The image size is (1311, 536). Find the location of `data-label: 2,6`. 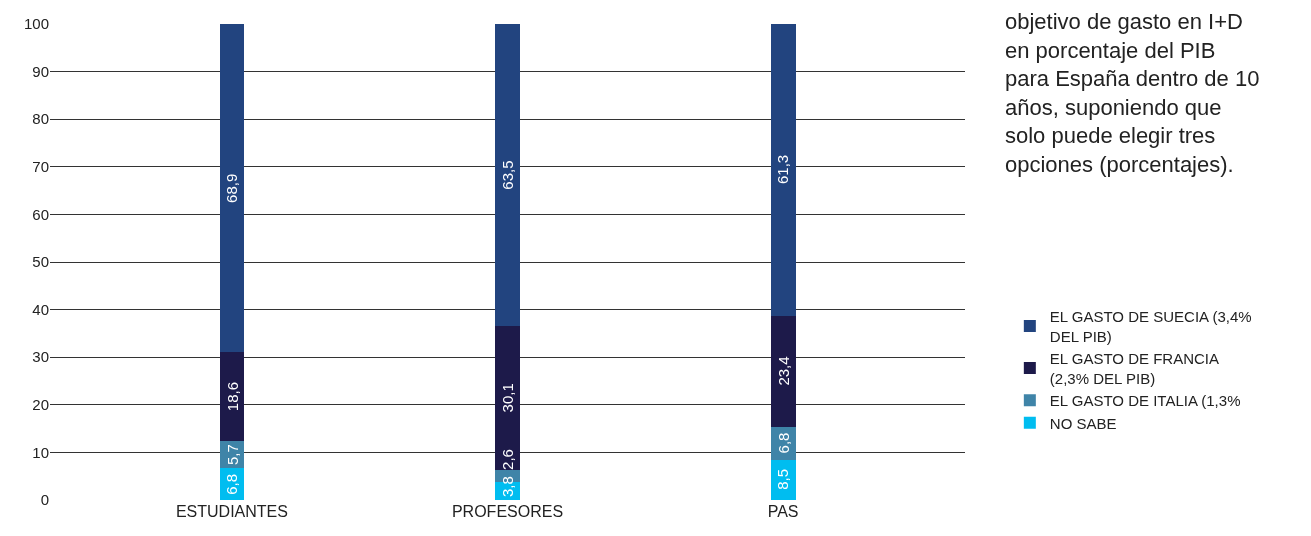

data-label: 2,6 is located at coordinates (508, 459).